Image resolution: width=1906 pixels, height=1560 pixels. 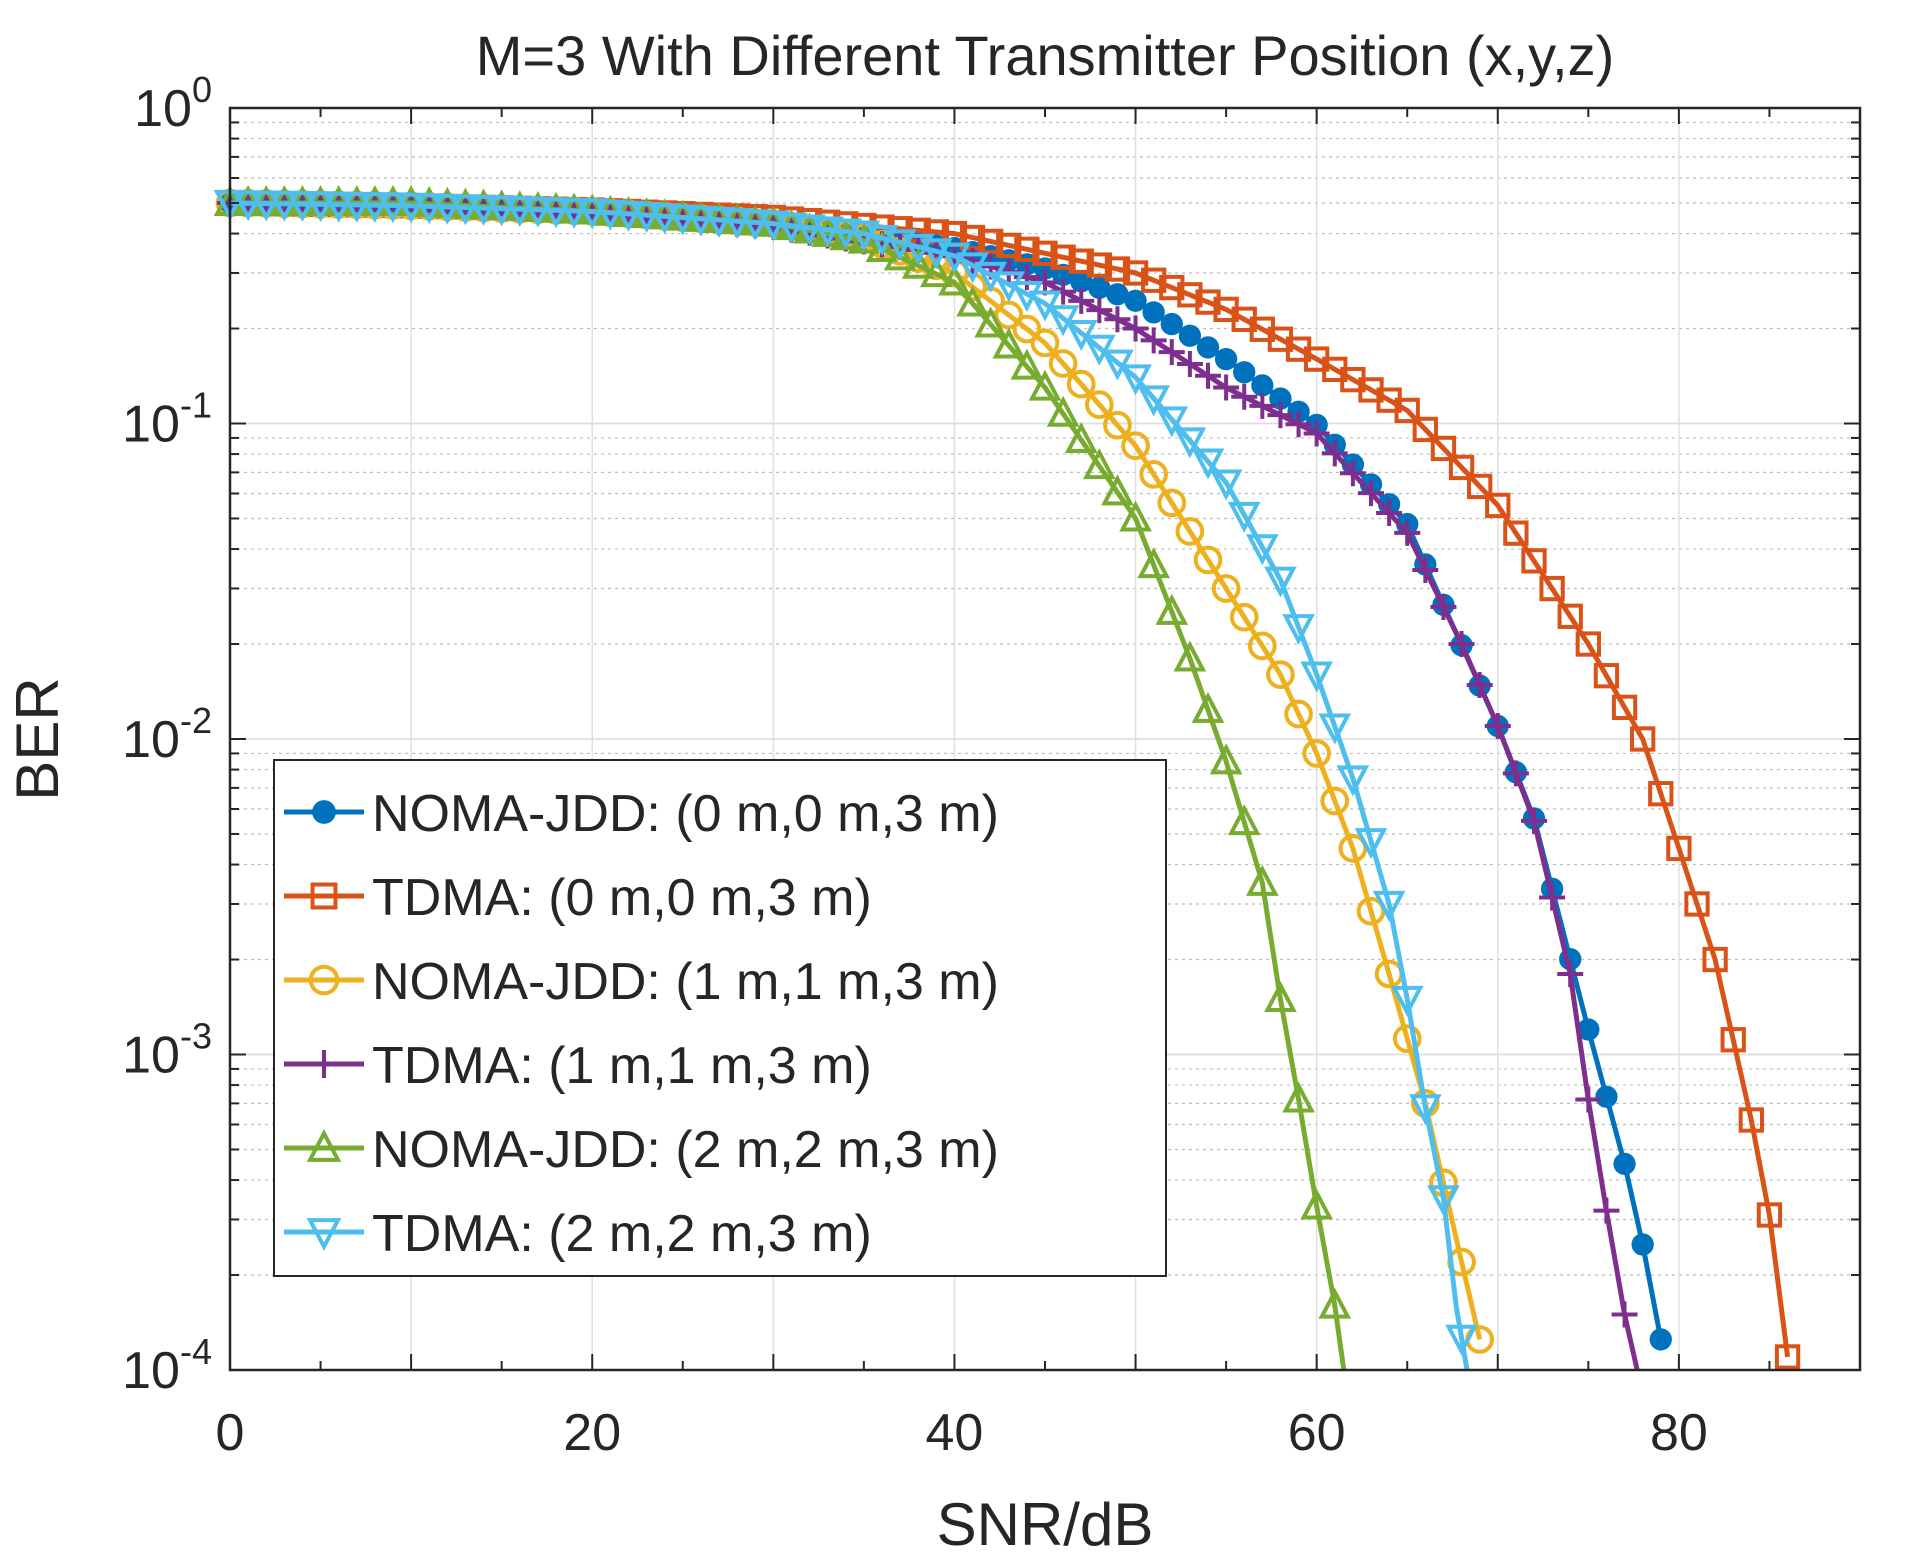 I want to click on legend-item: NOMA-JDD: (1 m,1 m,3 m), so click(x=641, y=982).